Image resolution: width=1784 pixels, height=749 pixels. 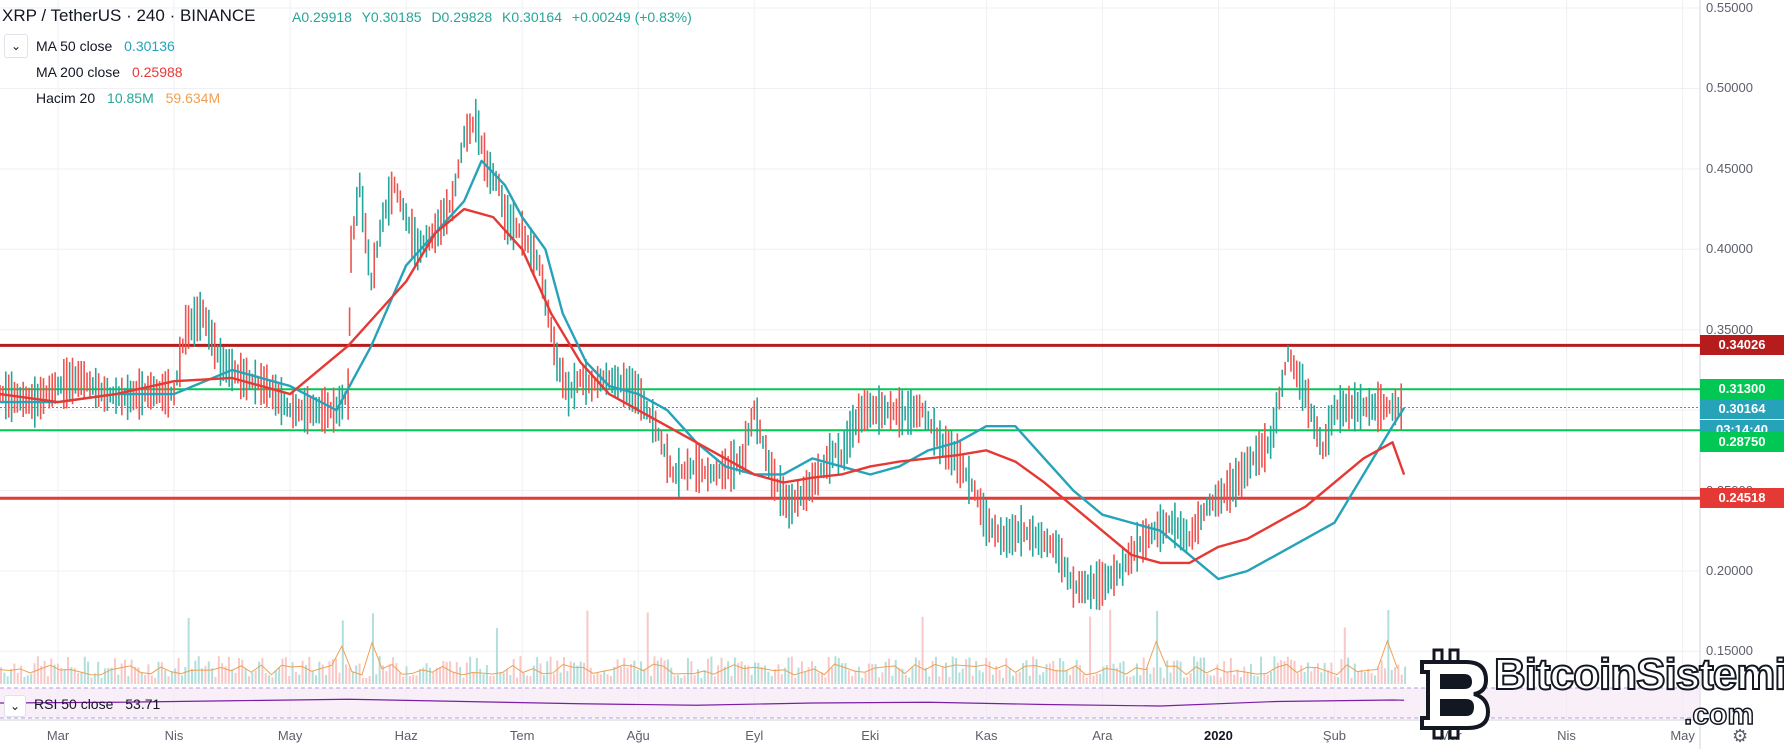 I want to click on time-tick: Ağu, so click(x=638, y=735).